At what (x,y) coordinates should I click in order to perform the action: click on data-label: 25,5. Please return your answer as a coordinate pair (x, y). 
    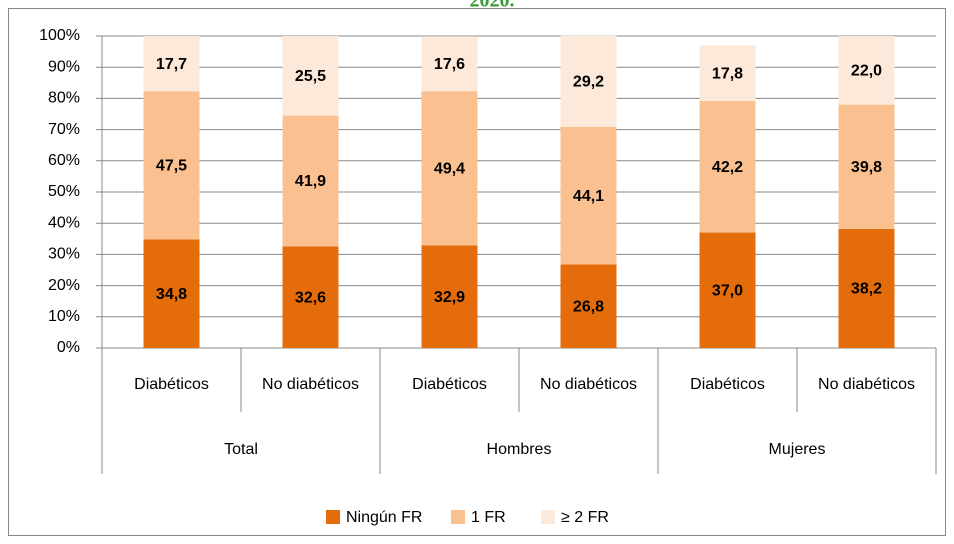
    Looking at the image, I should click on (310, 76).